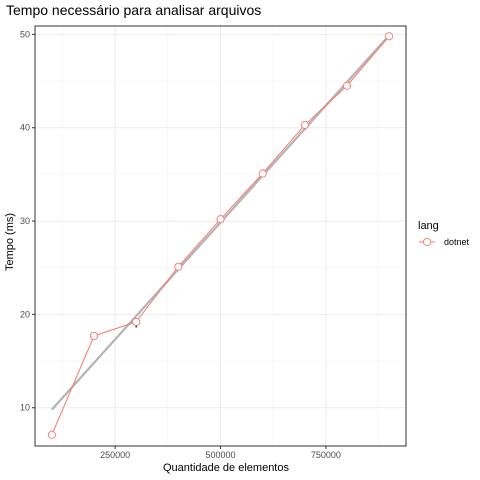  Describe the element at coordinates (25, 34) in the screenshot. I see `y-tick-label: 50` at that location.